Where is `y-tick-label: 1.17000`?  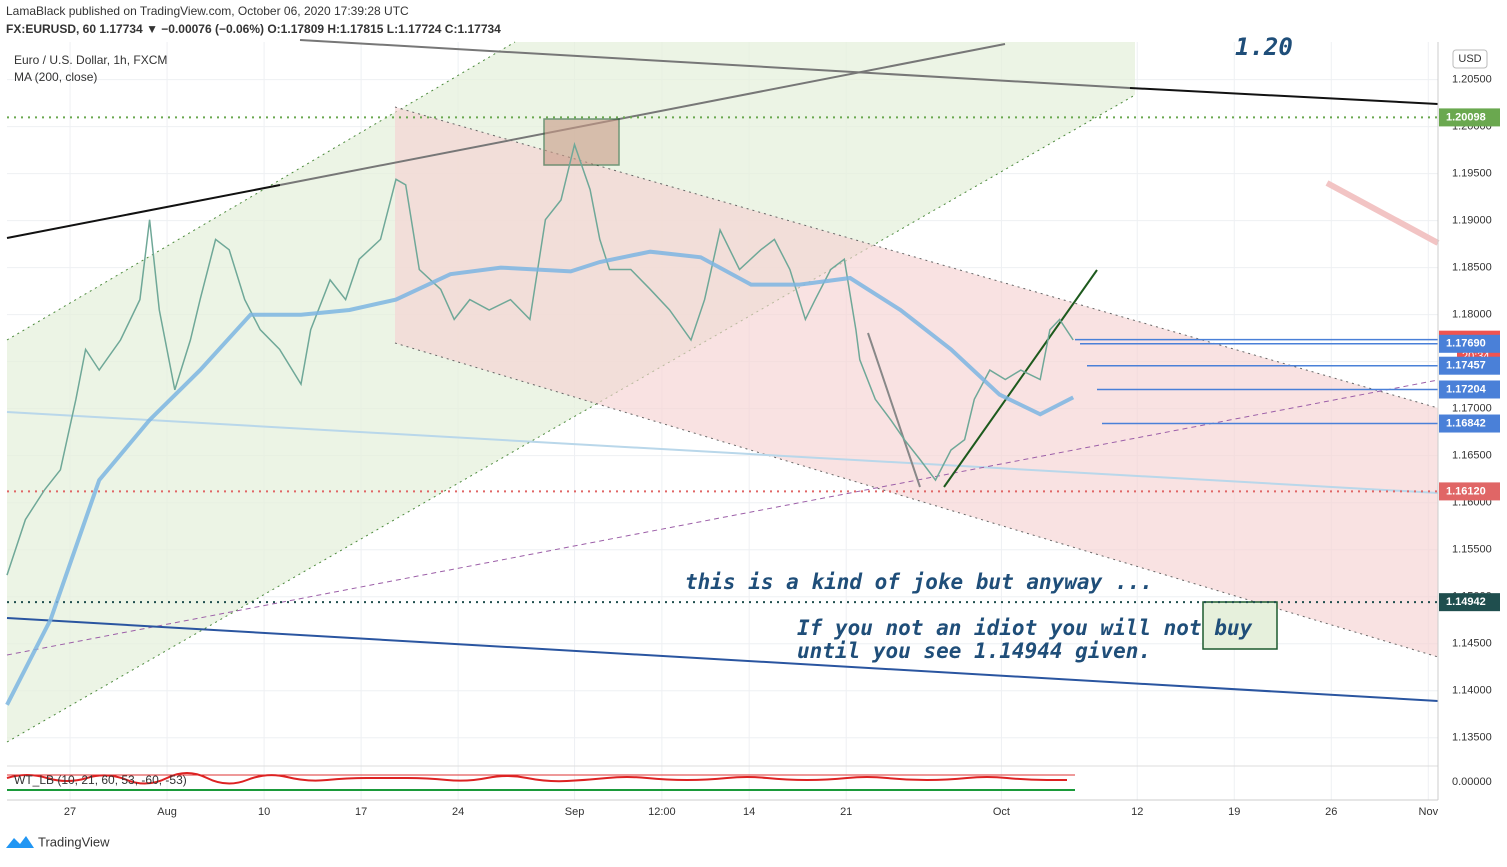 y-tick-label: 1.17000 is located at coordinates (1472, 409).